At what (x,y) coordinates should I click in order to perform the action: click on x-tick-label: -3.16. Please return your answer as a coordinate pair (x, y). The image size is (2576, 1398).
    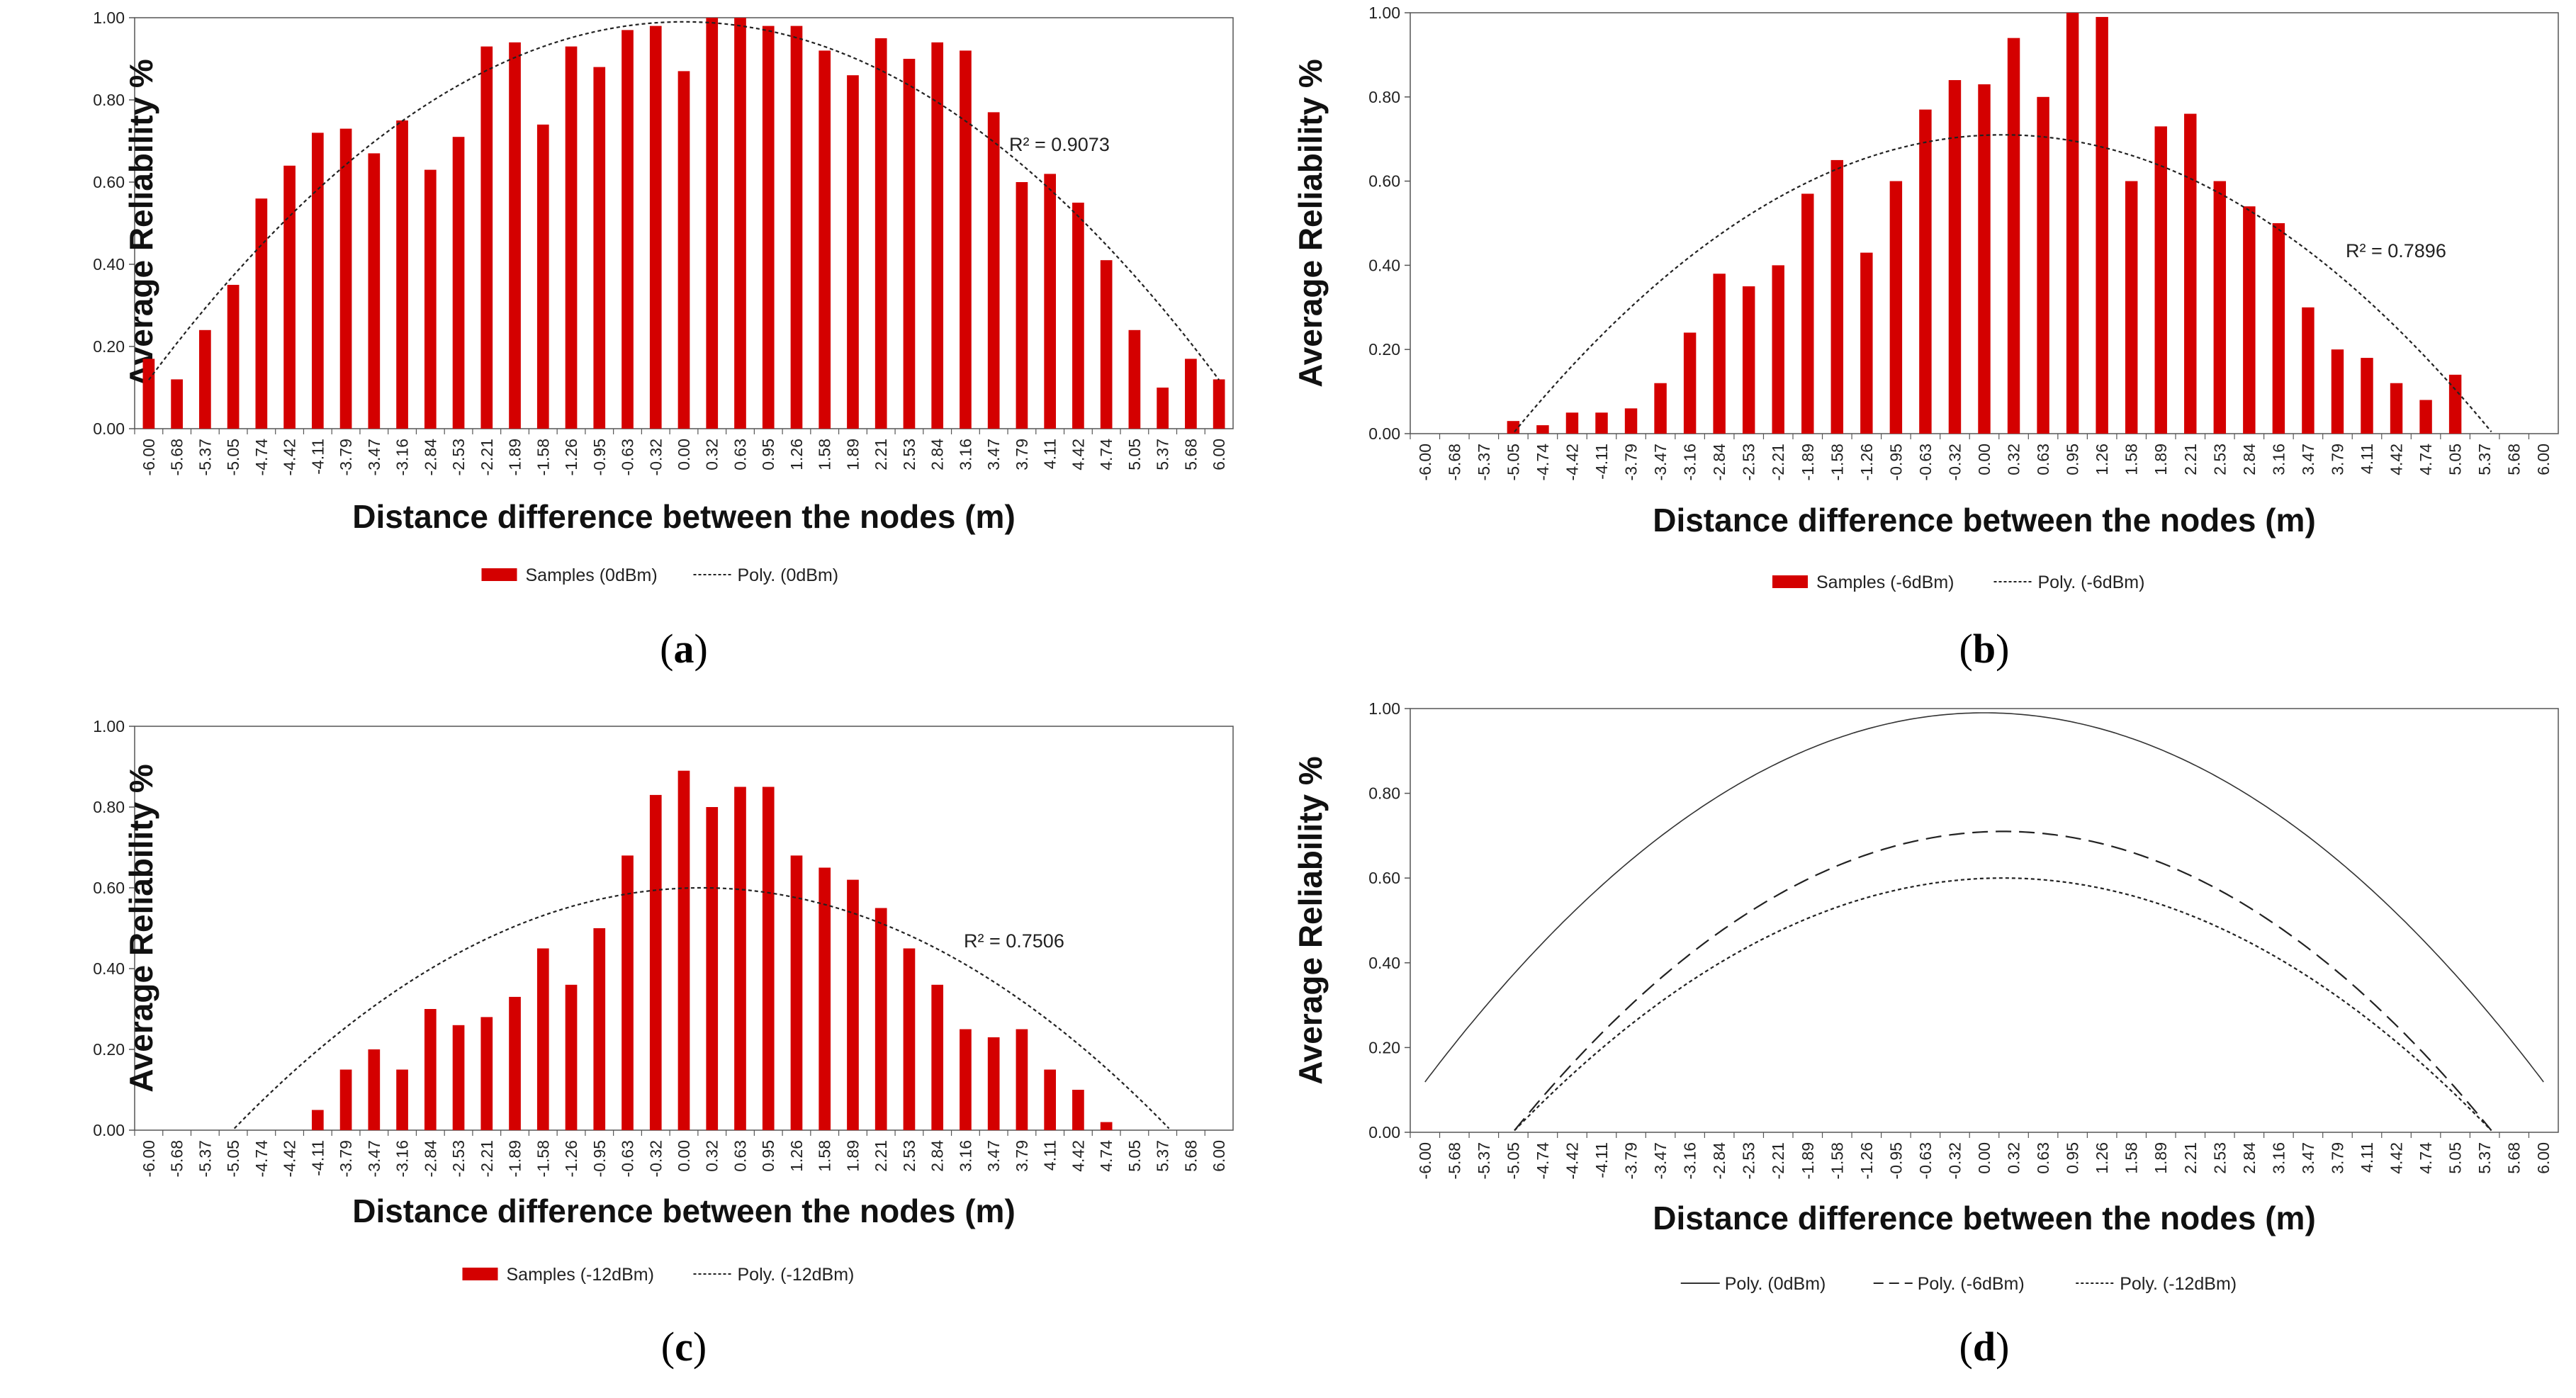
    Looking at the image, I should click on (1690, 1160).